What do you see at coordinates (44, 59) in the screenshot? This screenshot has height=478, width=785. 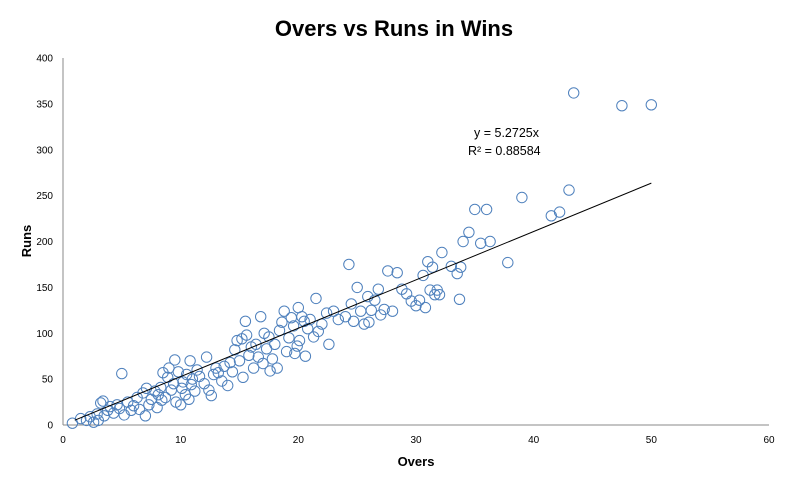 I see `y-tick-label: 400` at bounding box center [44, 59].